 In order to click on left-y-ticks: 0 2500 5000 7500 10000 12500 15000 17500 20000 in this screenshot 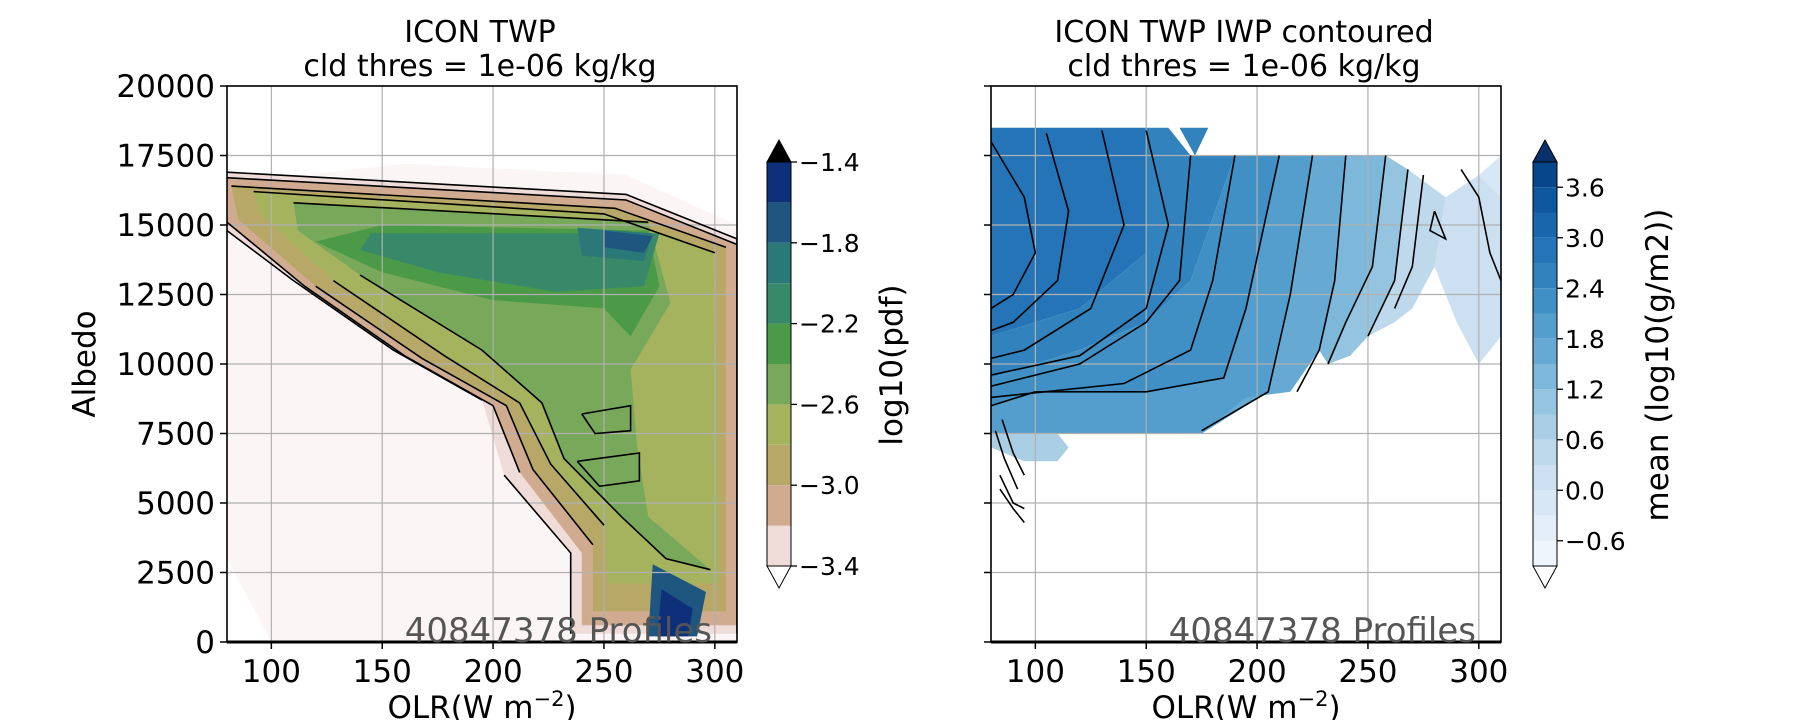, I will do `click(171, 365)`.